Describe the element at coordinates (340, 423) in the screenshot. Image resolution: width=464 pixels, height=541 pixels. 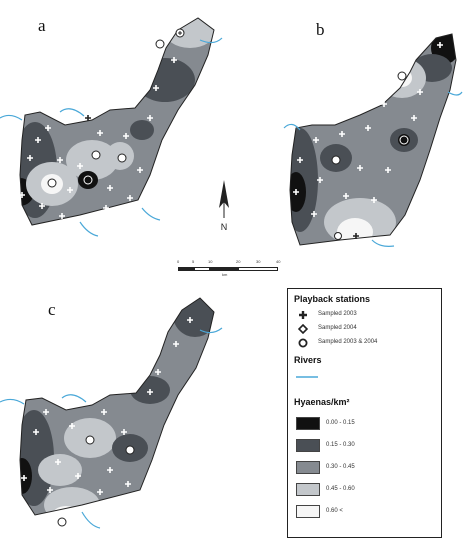
I see `legend-class-label: 0.00 - 0.15` at that location.